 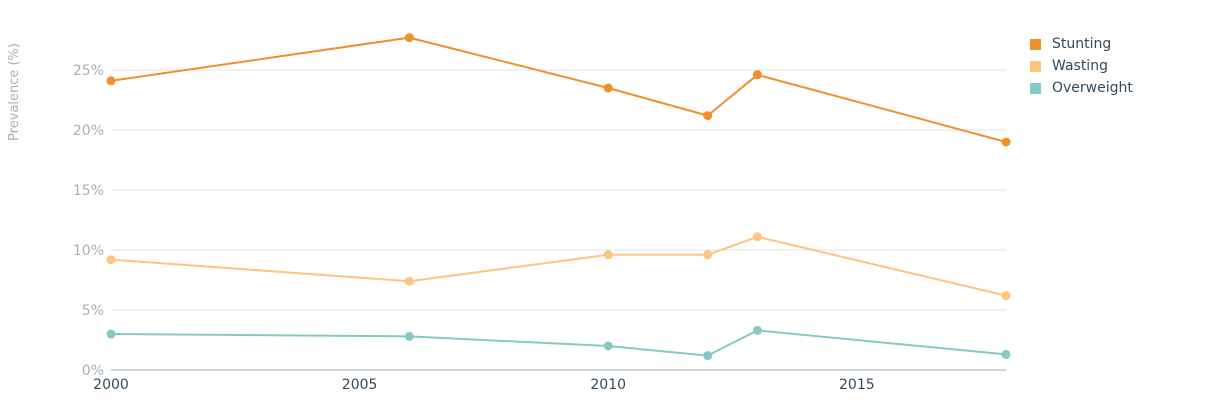 I want to click on y-axis-label: Prevalence (%), so click(x=14, y=92).